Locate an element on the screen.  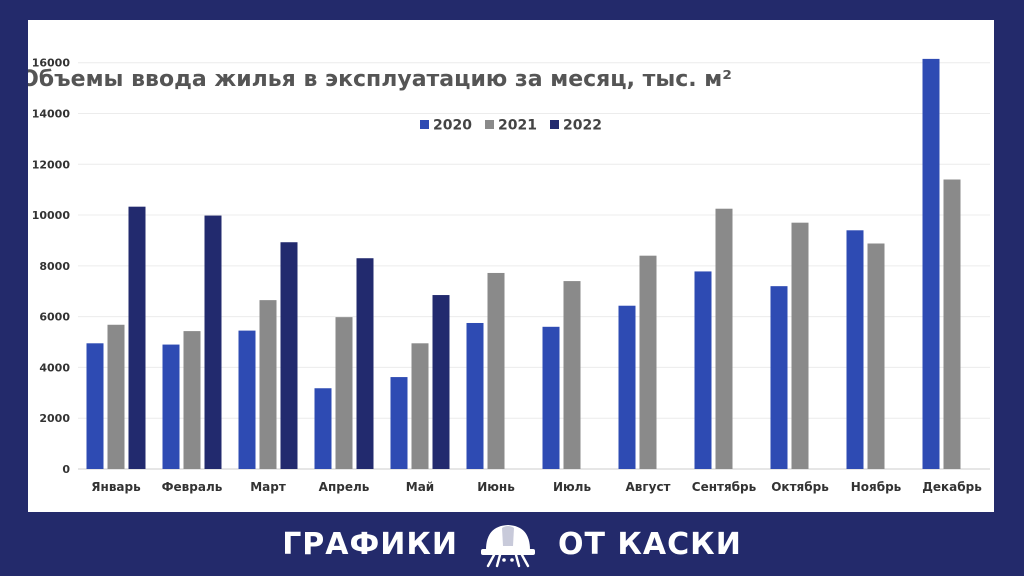
brand-left-text: ГРАФИКИ is located at coordinates (370, 544).